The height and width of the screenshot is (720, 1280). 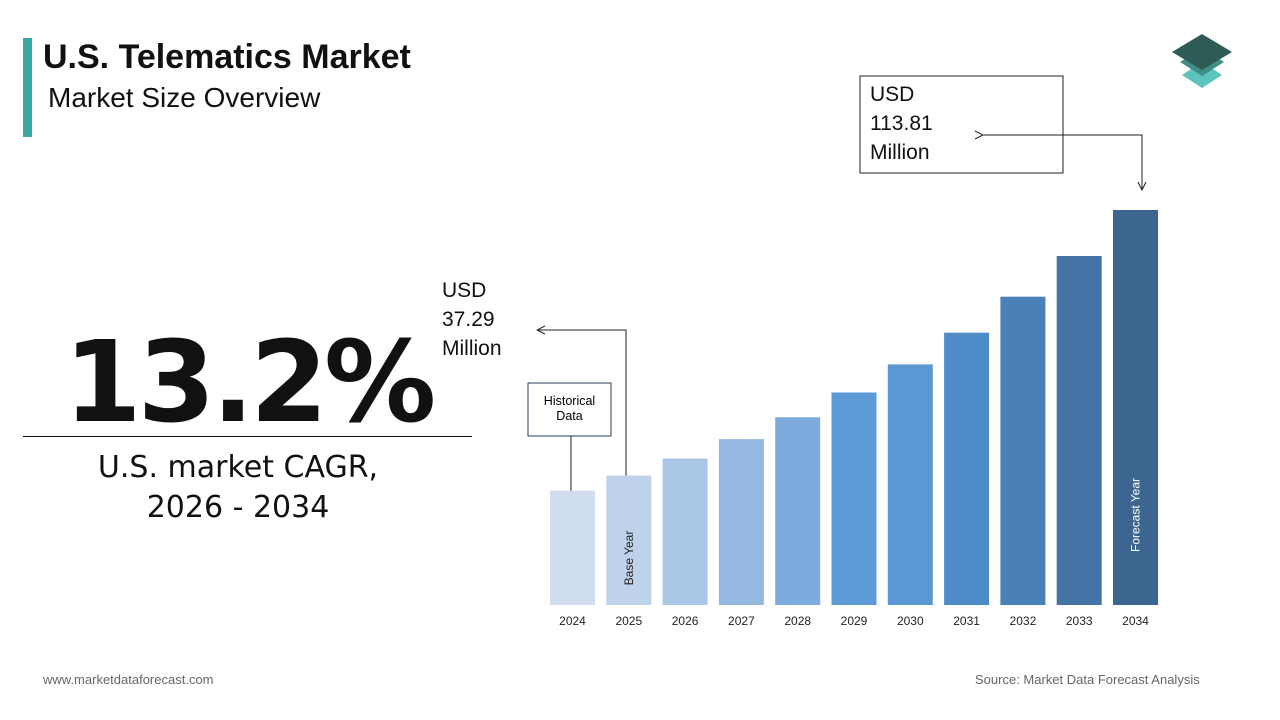 What do you see at coordinates (1135, 621) in the screenshot?
I see `x-tick-label: 2034` at bounding box center [1135, 621].